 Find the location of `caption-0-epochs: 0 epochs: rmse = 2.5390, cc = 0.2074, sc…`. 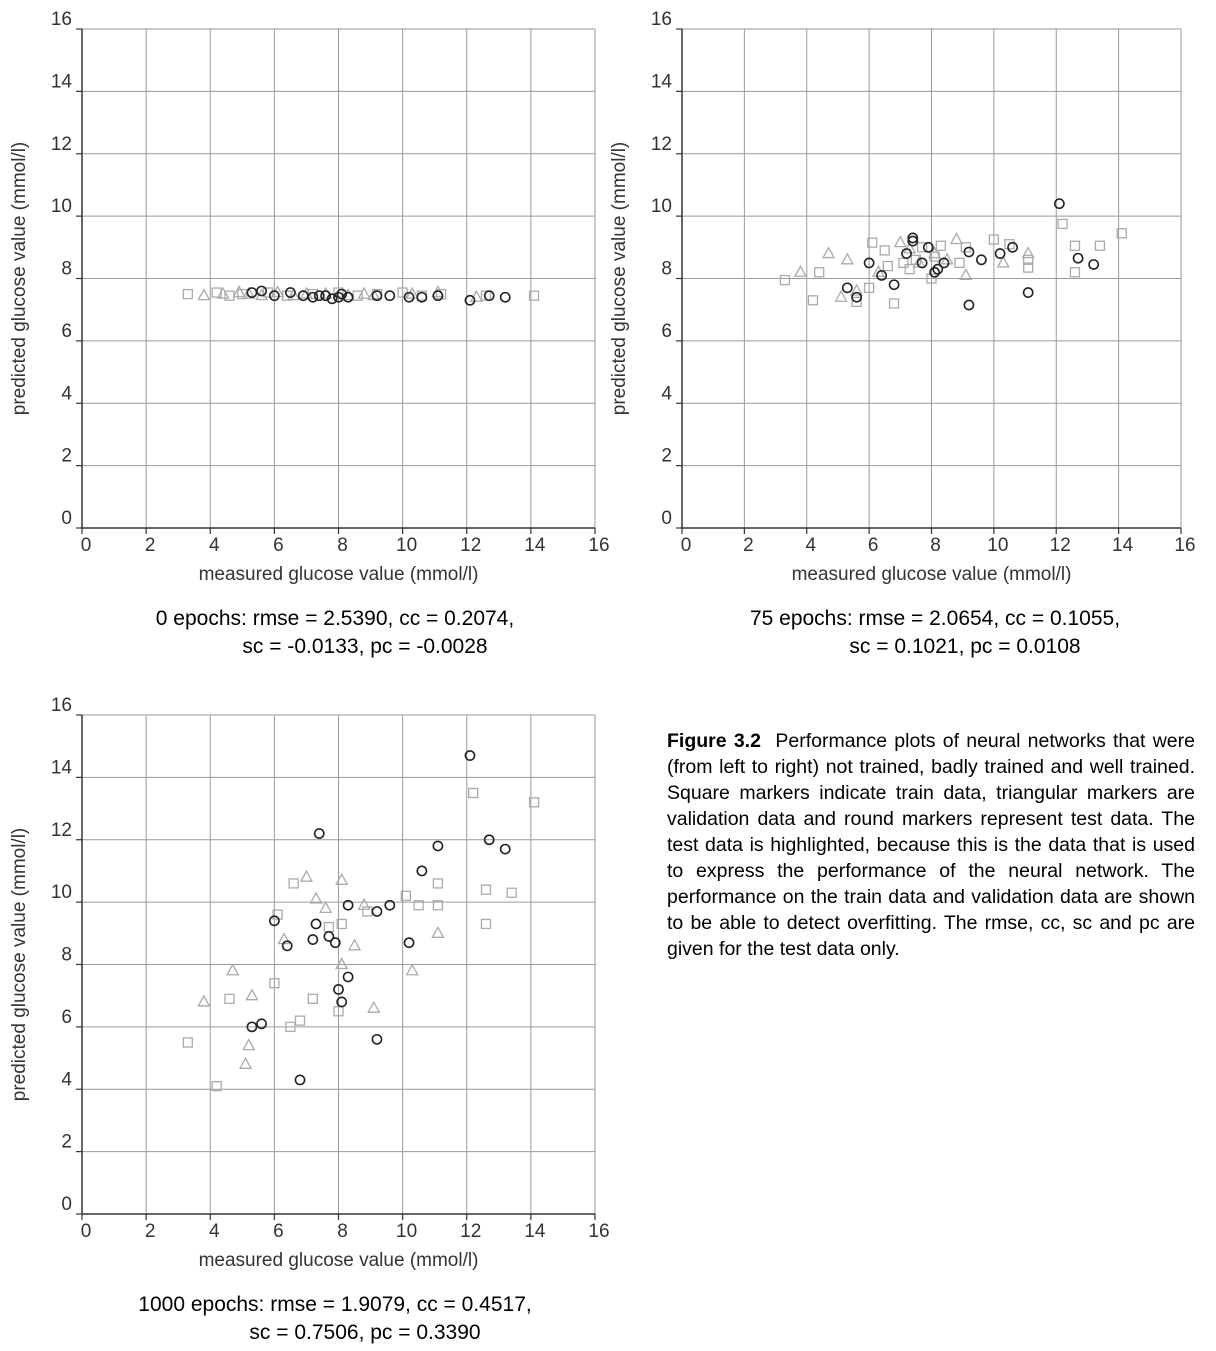

caption-0-epochs: 0 epochs: rmse = 2.5390, cc = 0.2074, sc… is located at coordinates (335, 633).